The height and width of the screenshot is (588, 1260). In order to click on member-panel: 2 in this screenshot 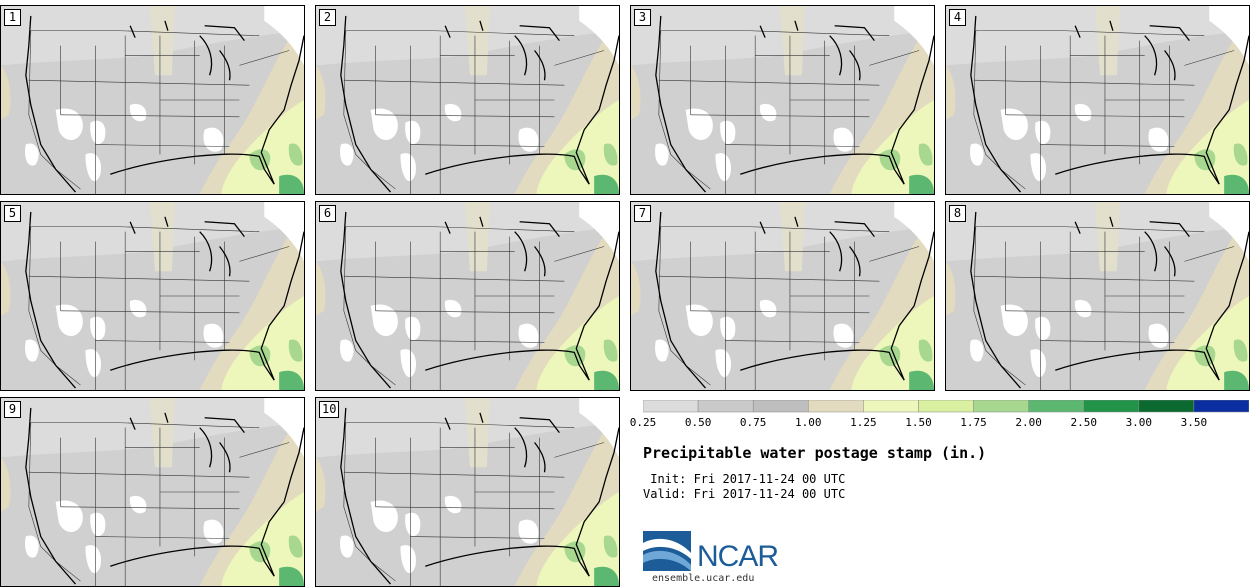, I will do `click(467, 100)`.